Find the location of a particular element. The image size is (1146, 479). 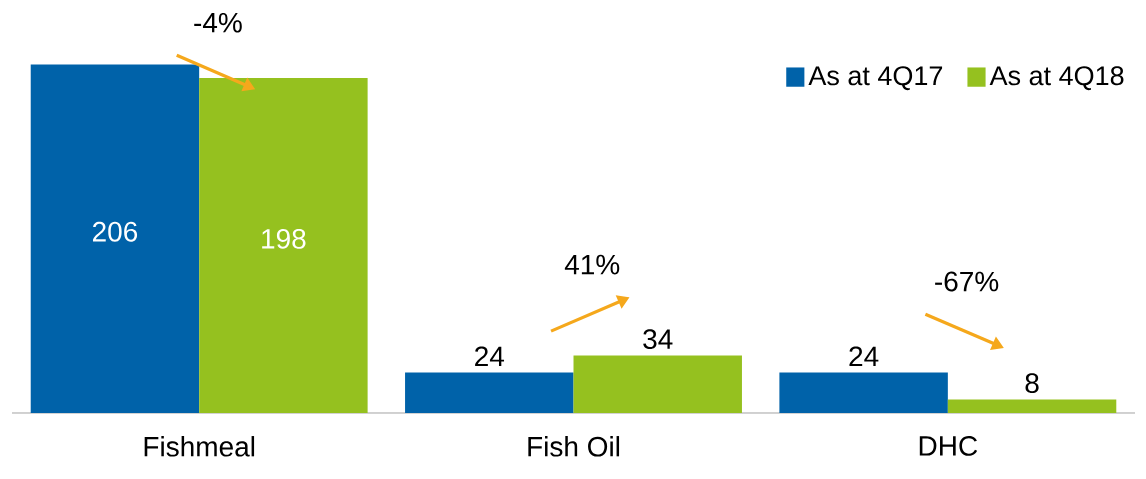

annotation: 41% is located at coordinates (592, 264).